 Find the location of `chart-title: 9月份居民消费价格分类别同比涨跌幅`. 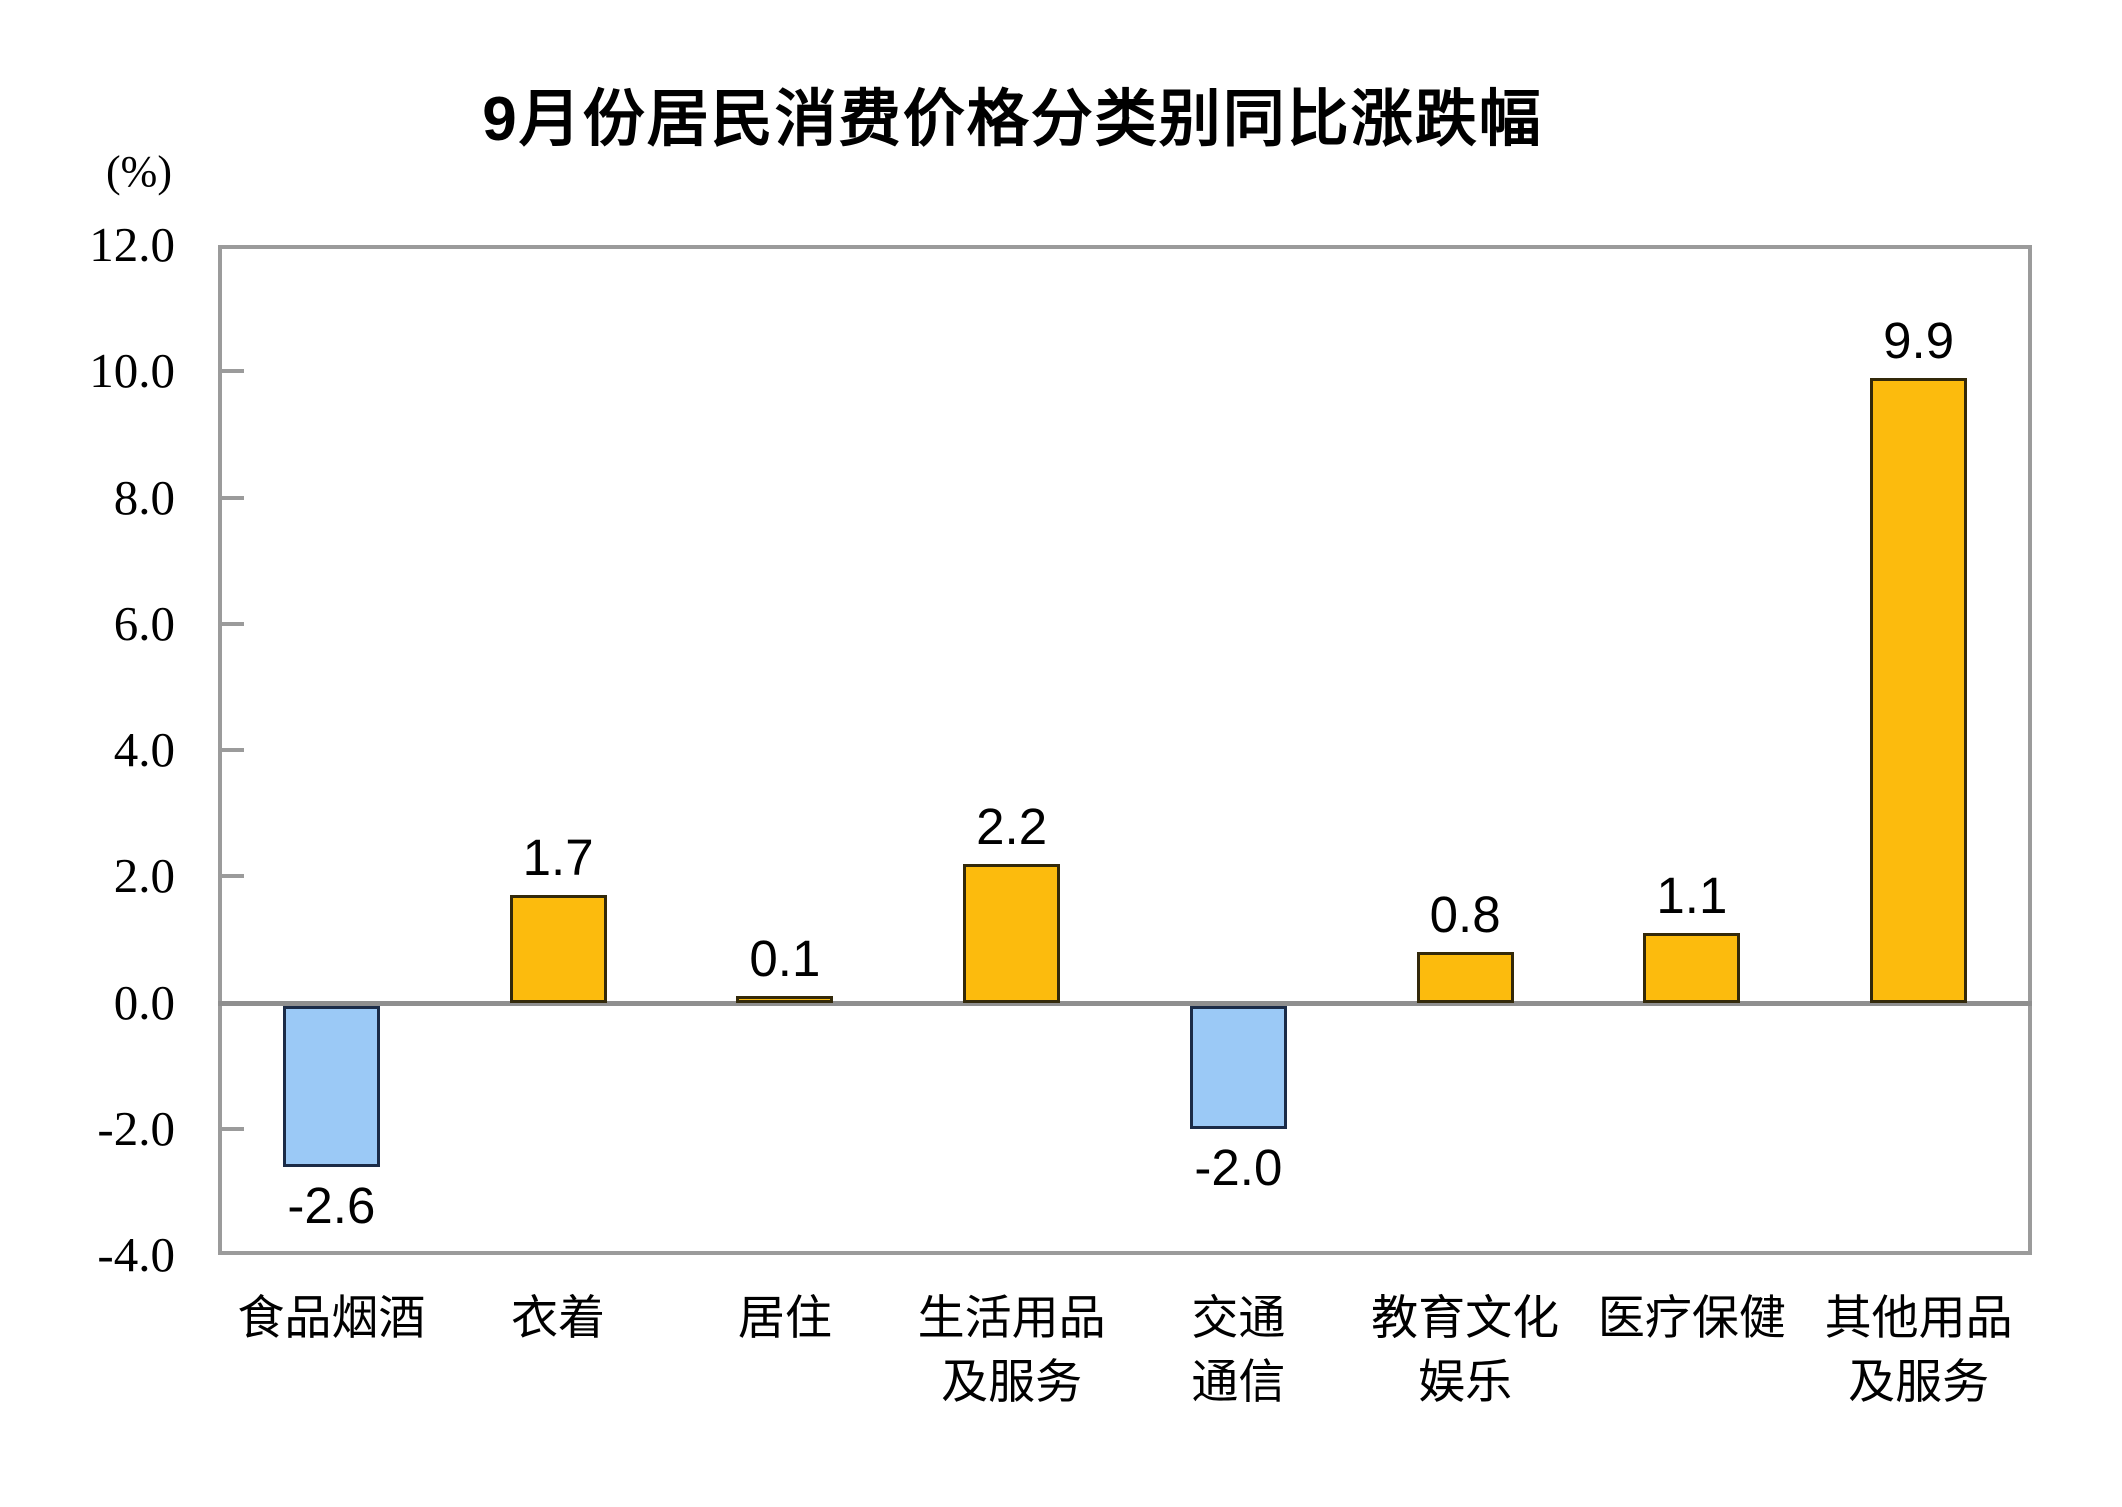

chart-title: 9月份居民消费价格分类别同比涨跌幅 is located at coordinates (1012, 119).